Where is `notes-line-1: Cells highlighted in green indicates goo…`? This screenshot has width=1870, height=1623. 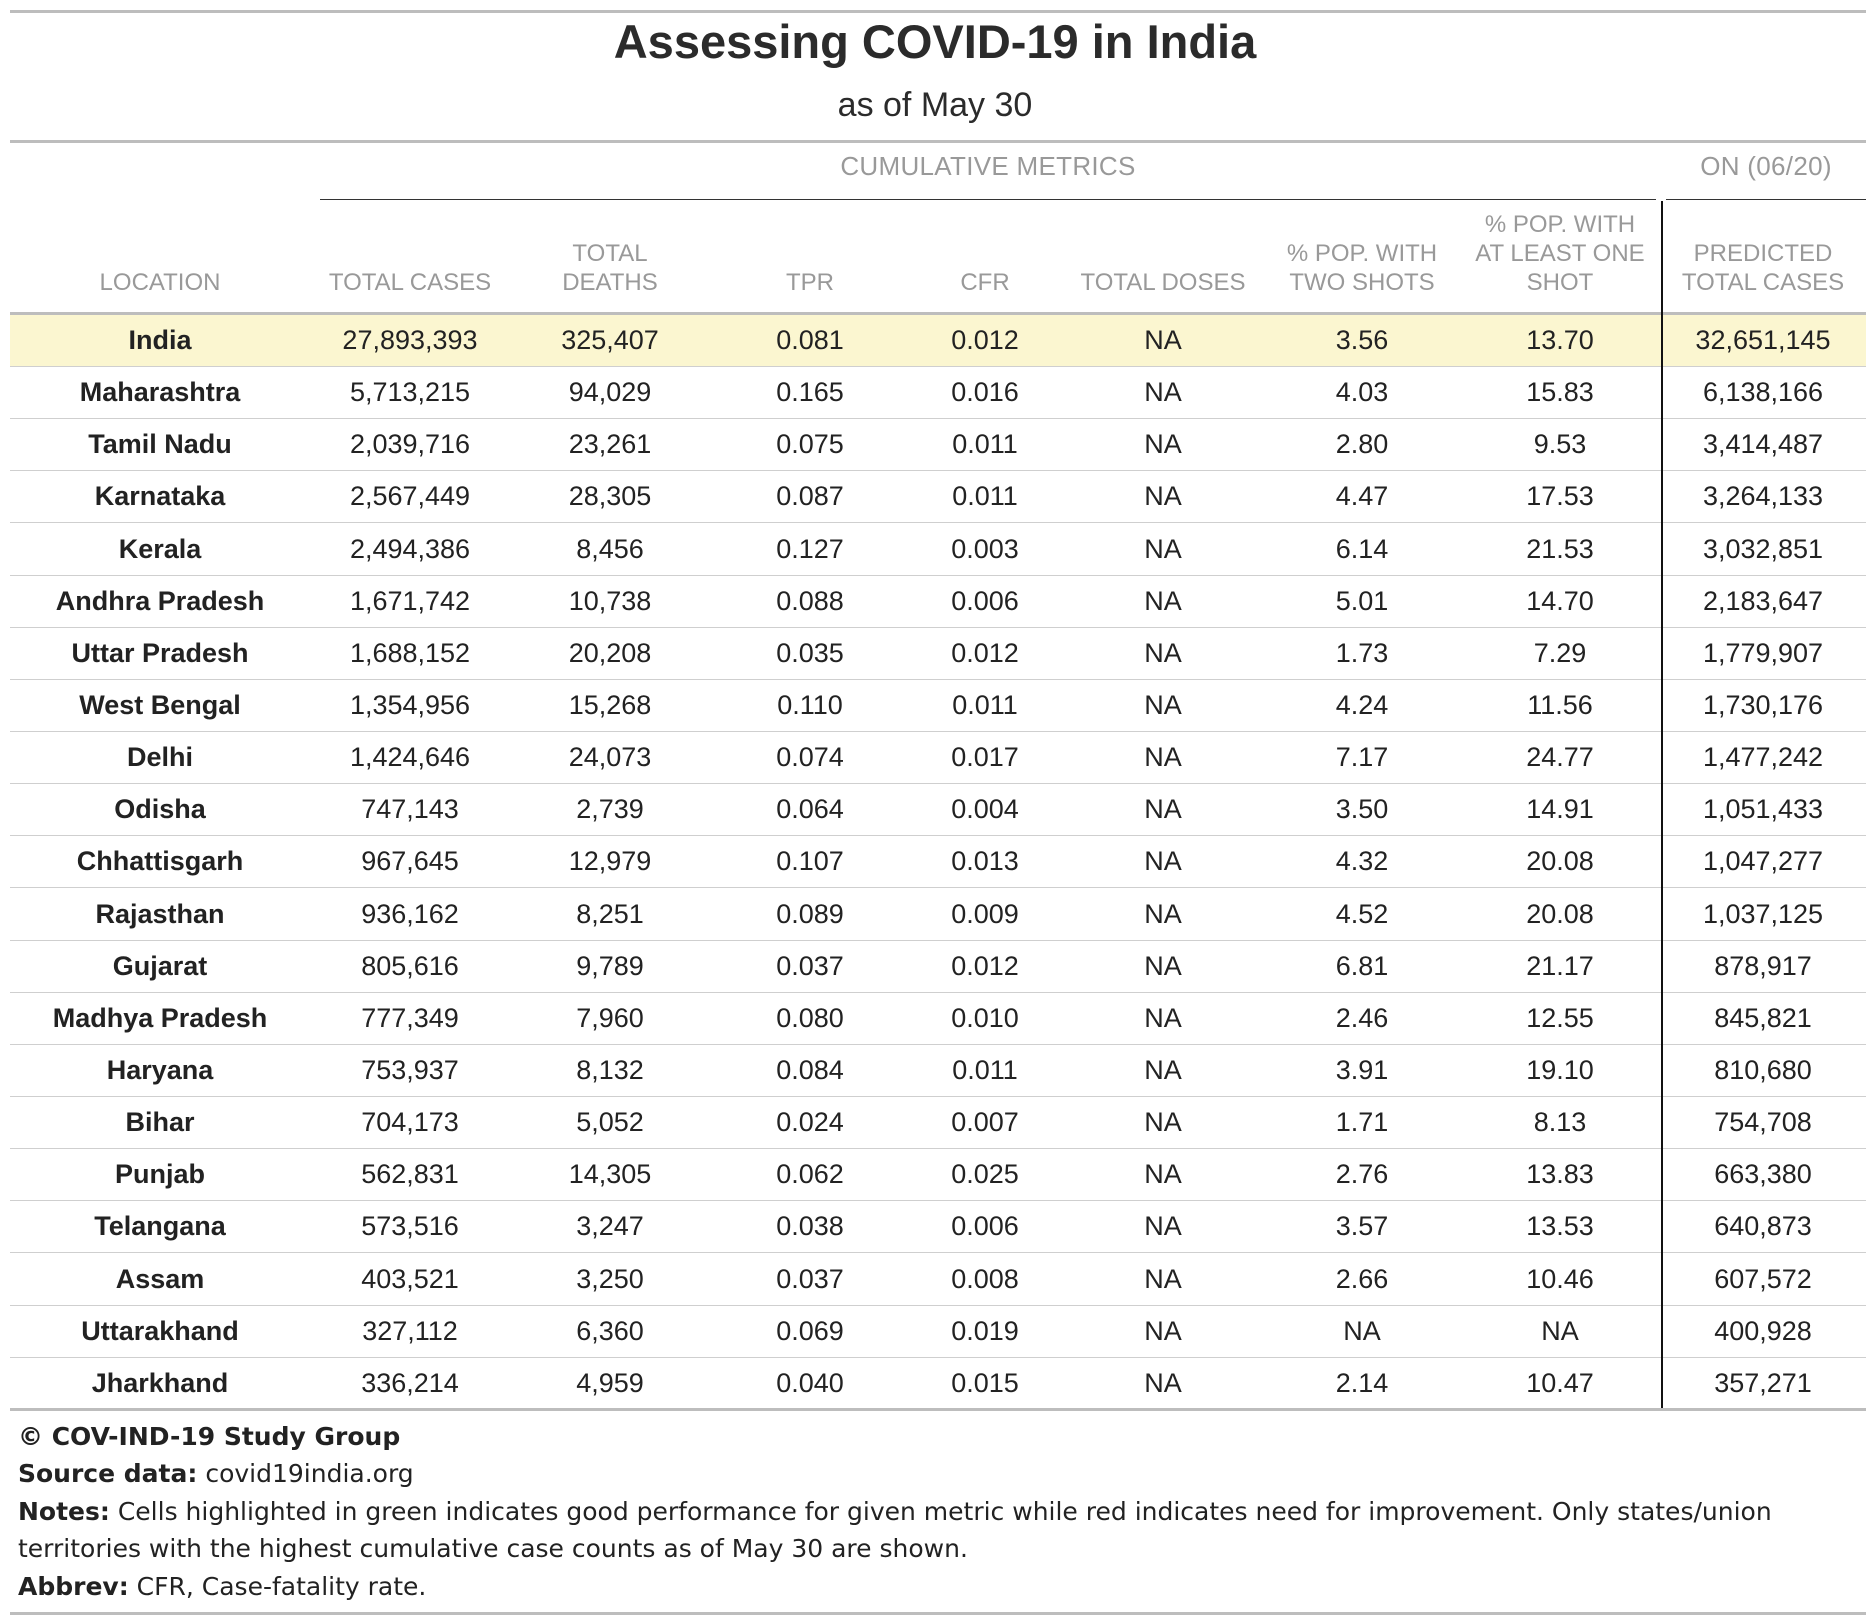
notes-line-1: Cells highlighted in green indicates goo… is located at coordinates (944, 1511).